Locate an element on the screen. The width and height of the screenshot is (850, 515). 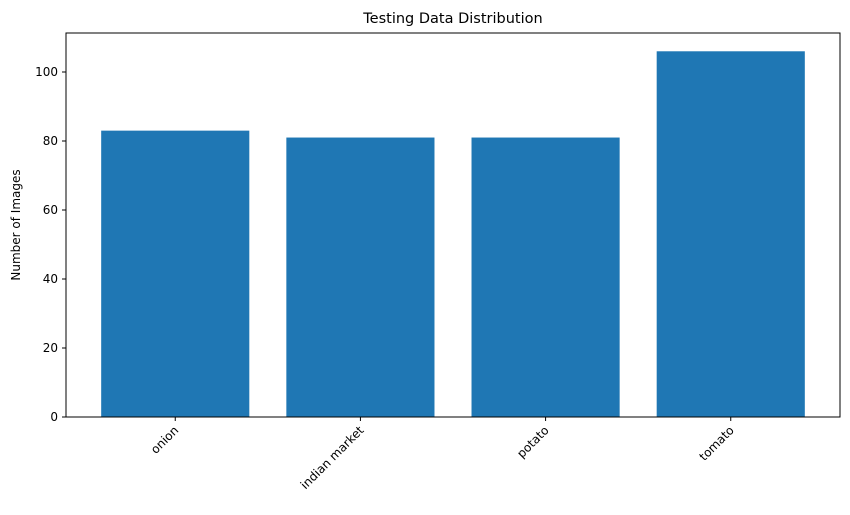
y-tick-label: 60 is located at coordinates (50, 210).